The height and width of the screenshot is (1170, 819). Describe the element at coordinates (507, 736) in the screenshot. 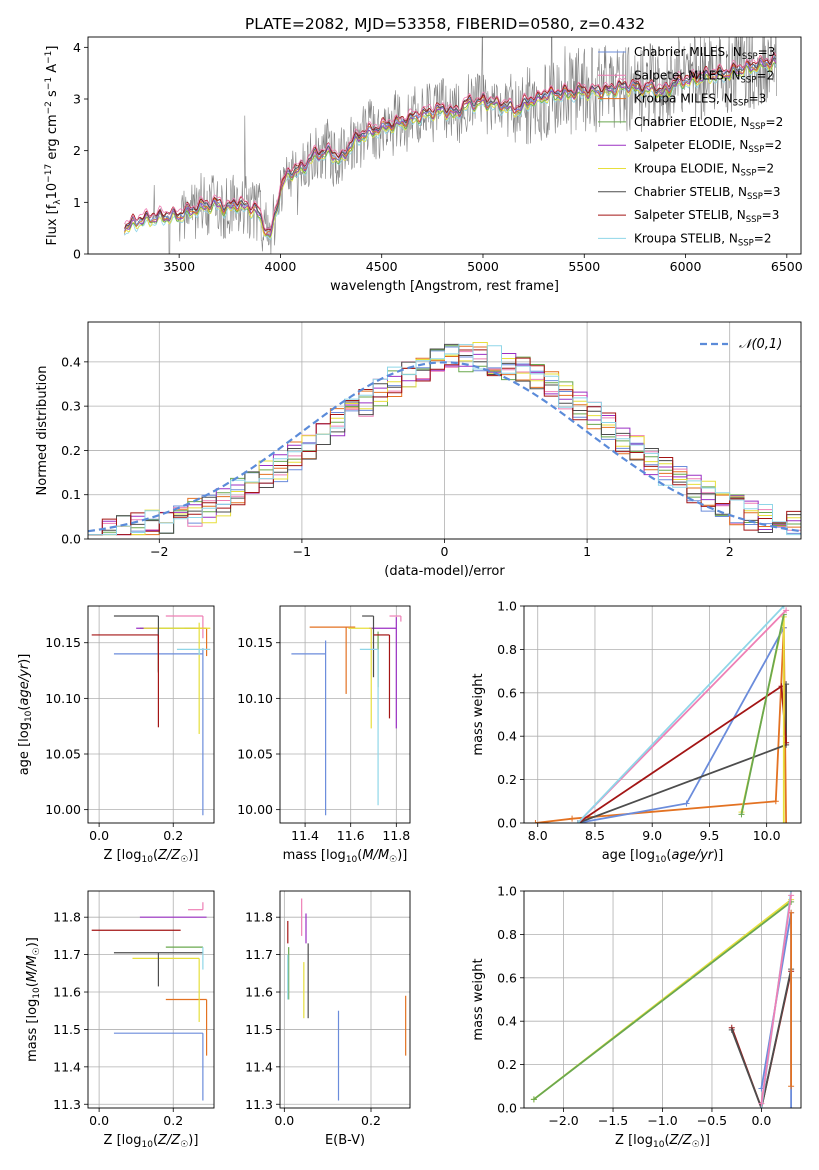

I see `y-tick-label: 0.4` at that location.